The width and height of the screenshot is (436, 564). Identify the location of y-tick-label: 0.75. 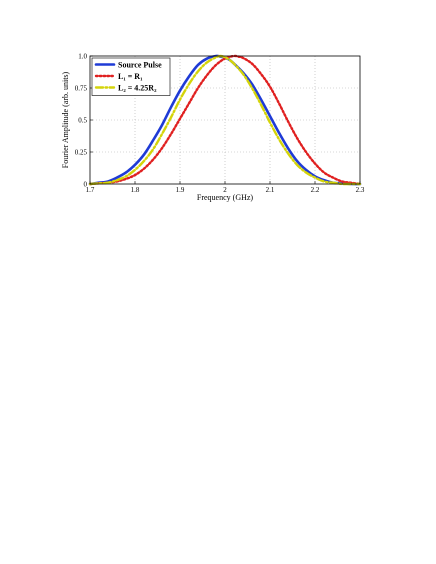
(81, 89).